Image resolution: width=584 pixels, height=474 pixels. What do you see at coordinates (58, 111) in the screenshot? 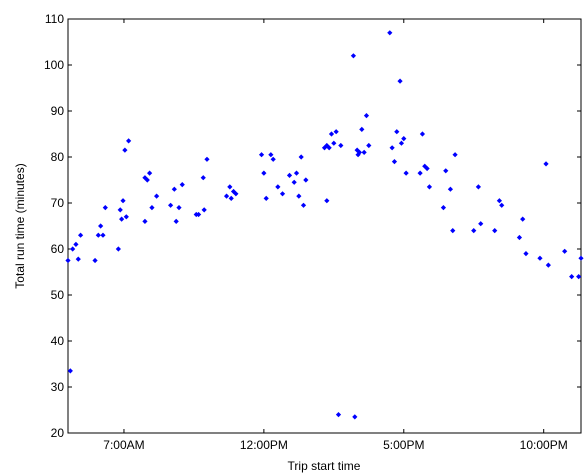
I see `y-tick-label: 90` at bounding box center [58, 111].